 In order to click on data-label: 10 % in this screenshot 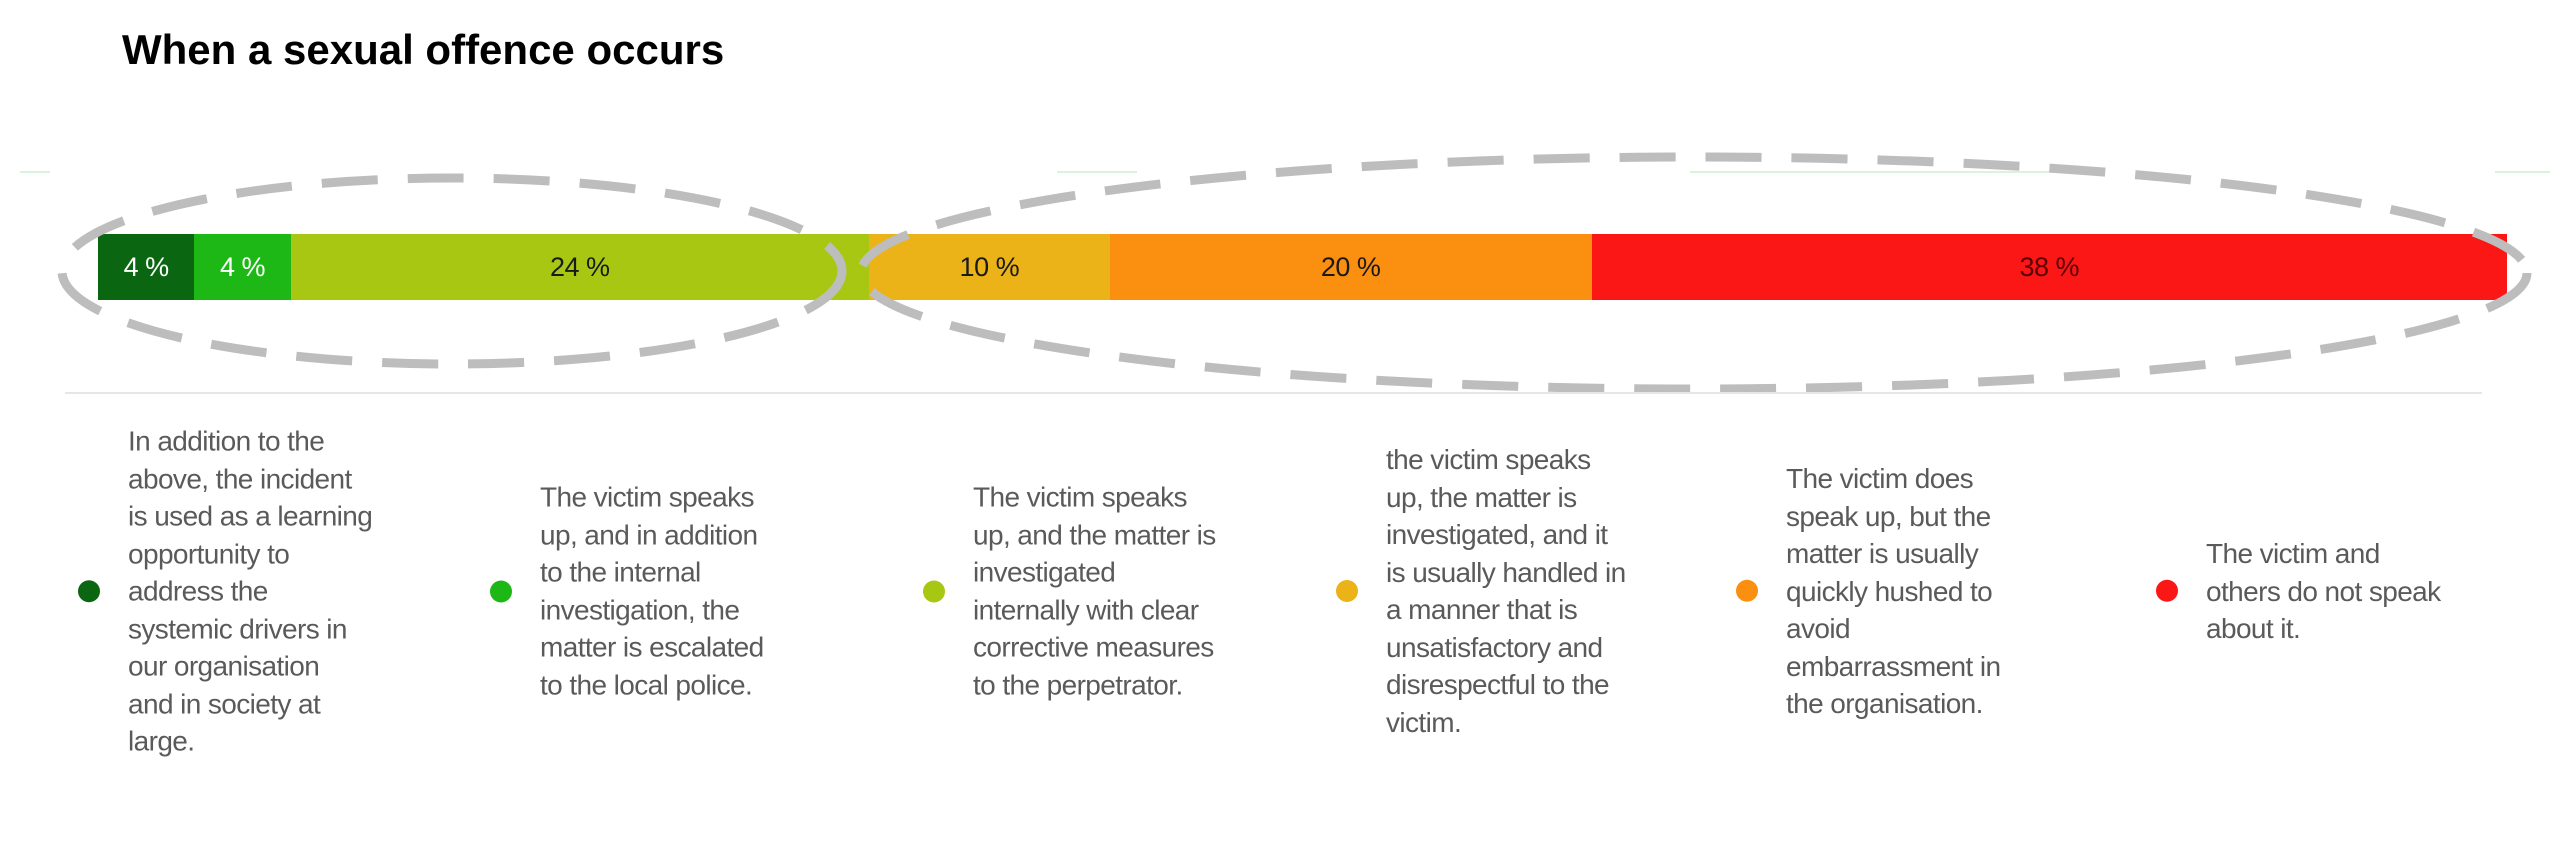, I will do `click(989, 266)`.